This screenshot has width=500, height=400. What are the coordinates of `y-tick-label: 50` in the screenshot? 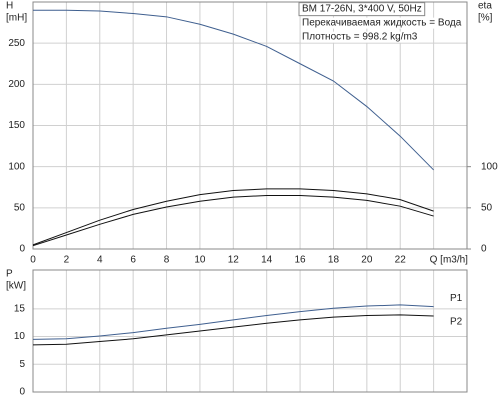 It's located at (20, 207).